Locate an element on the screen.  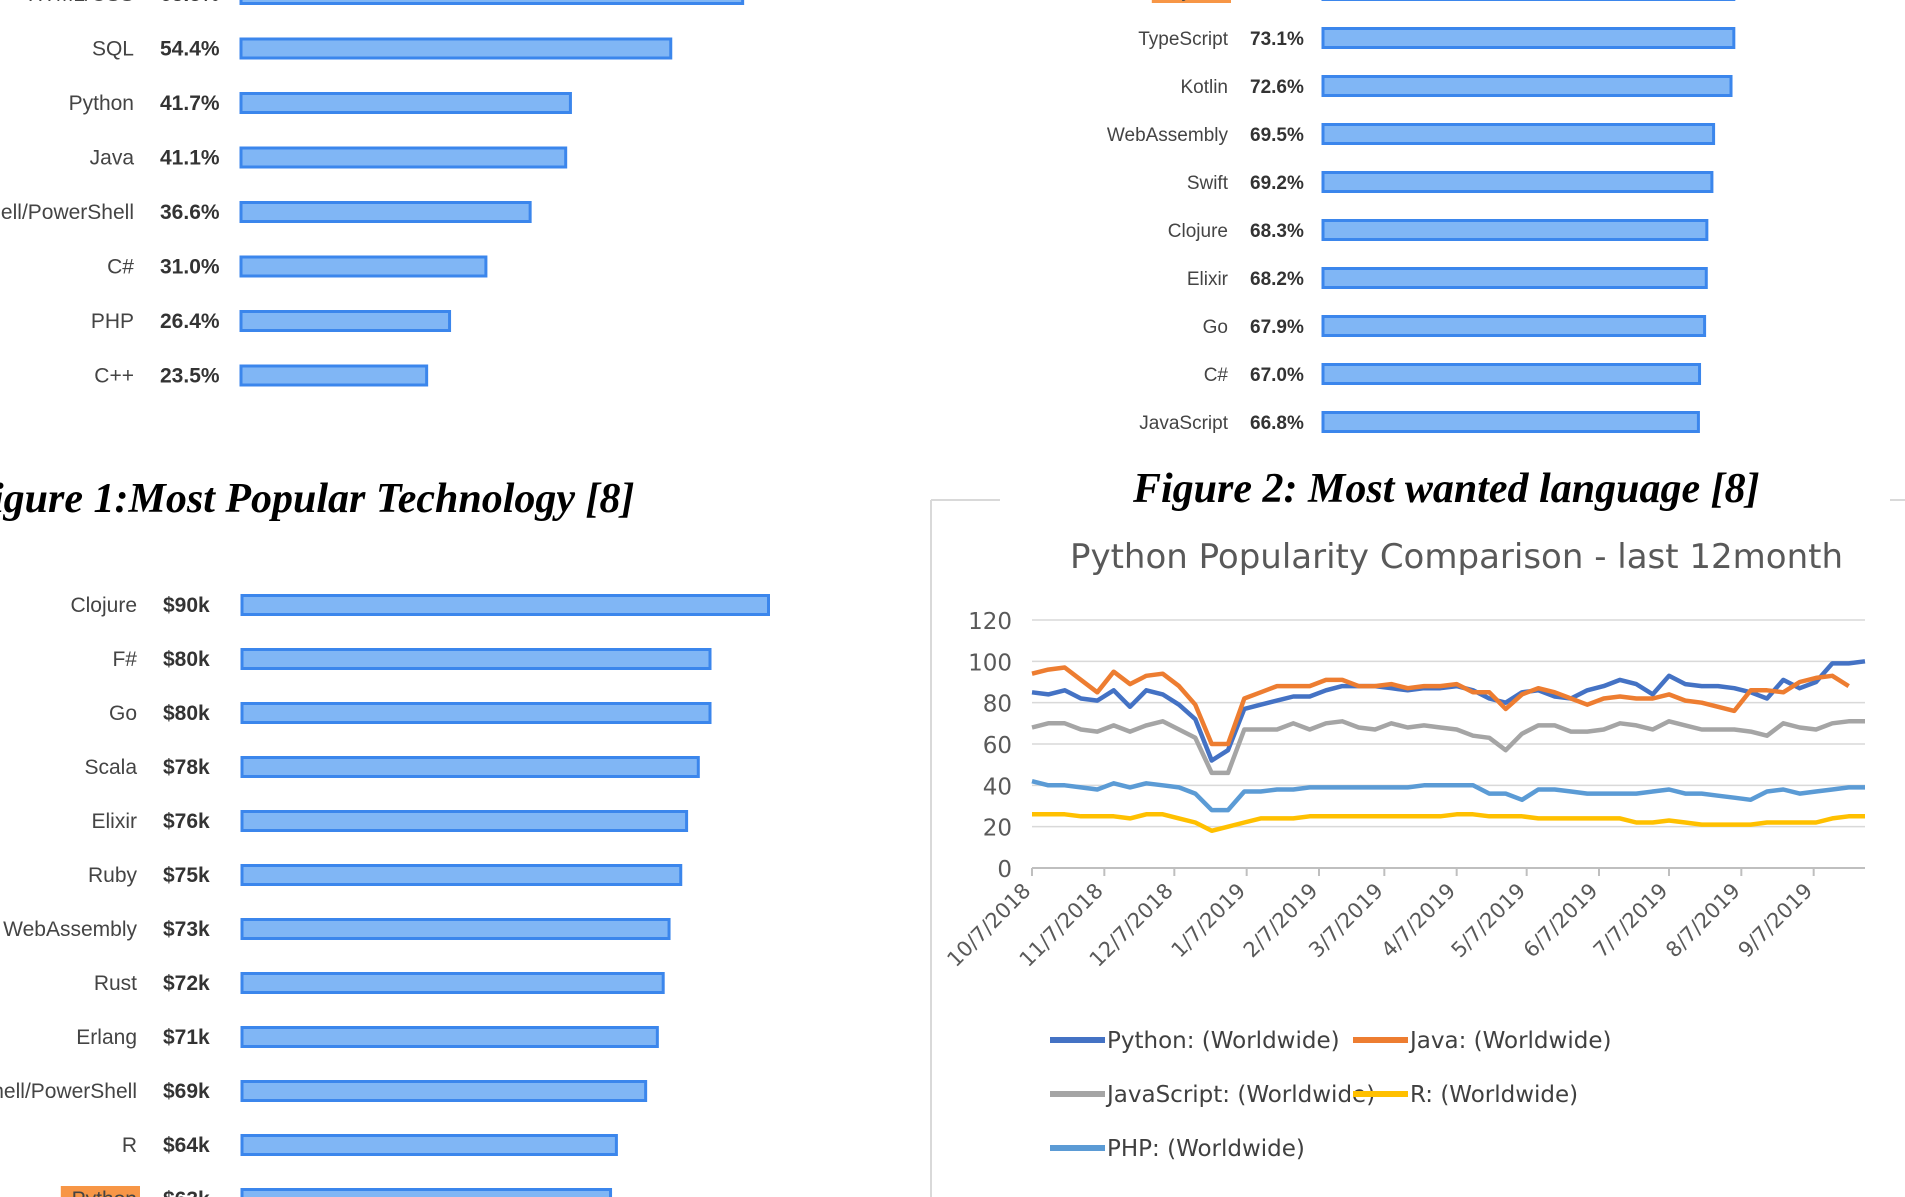
category-label-php: PHP is located at coordinates (112, 321).